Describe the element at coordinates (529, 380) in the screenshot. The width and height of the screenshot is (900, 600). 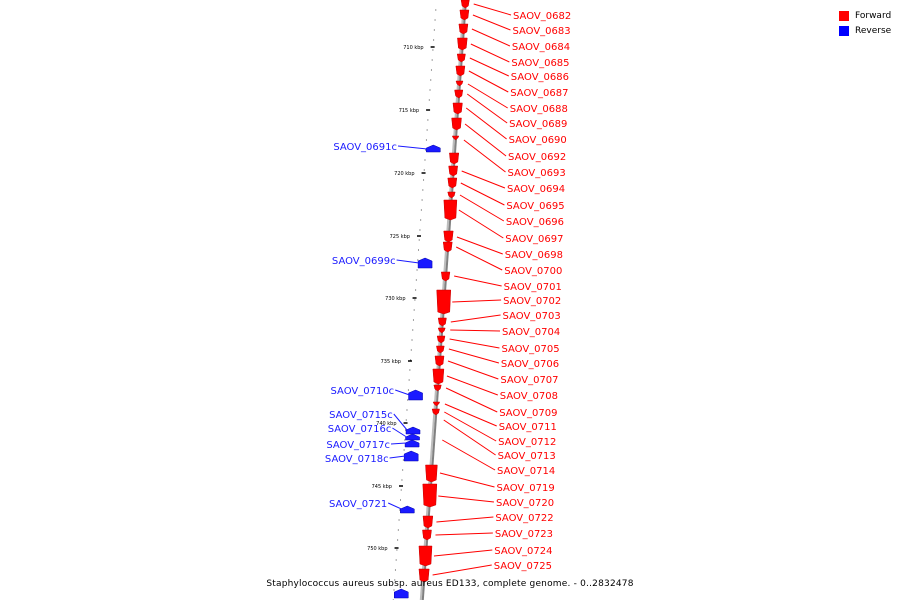
I see `forward-gene-label: SAOV_0707` at that location.